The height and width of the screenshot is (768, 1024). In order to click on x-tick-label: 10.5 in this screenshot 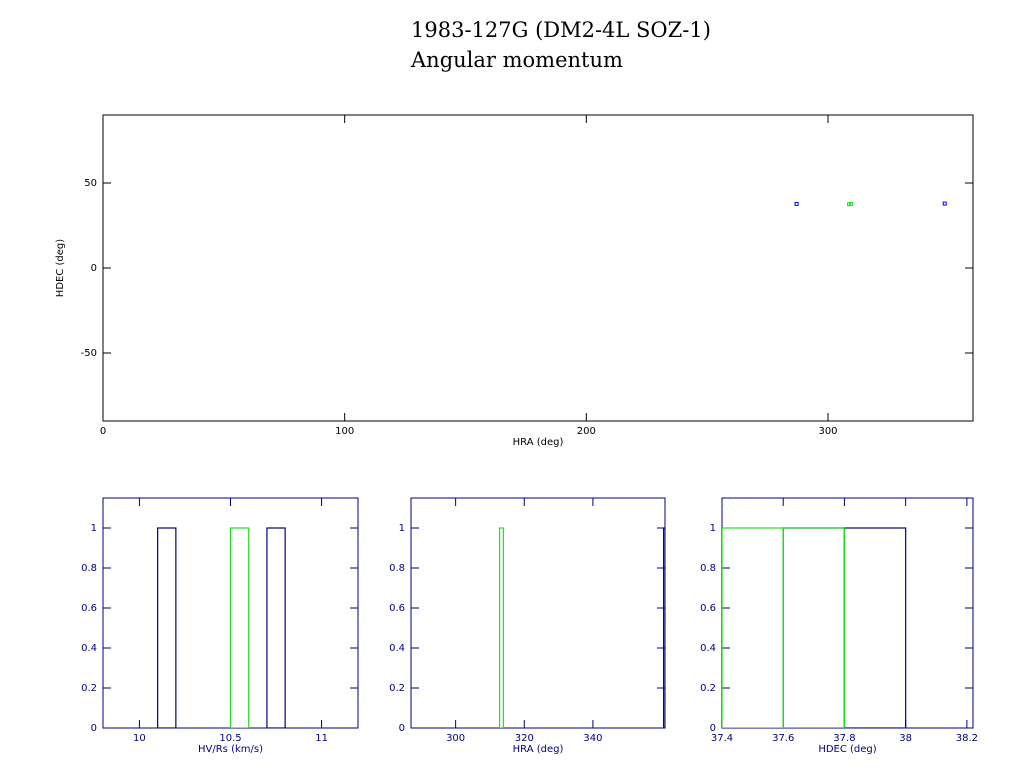, I will do `click(230, 738)`.